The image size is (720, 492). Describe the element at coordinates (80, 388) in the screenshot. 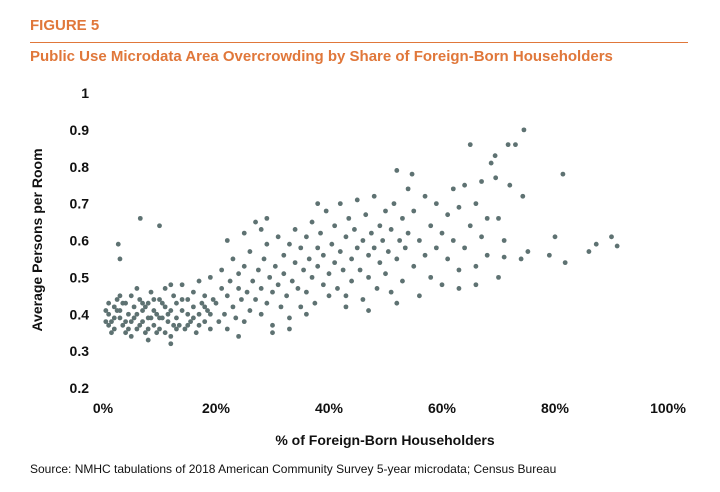

I see `y-tick-label: 0.2` at that location.